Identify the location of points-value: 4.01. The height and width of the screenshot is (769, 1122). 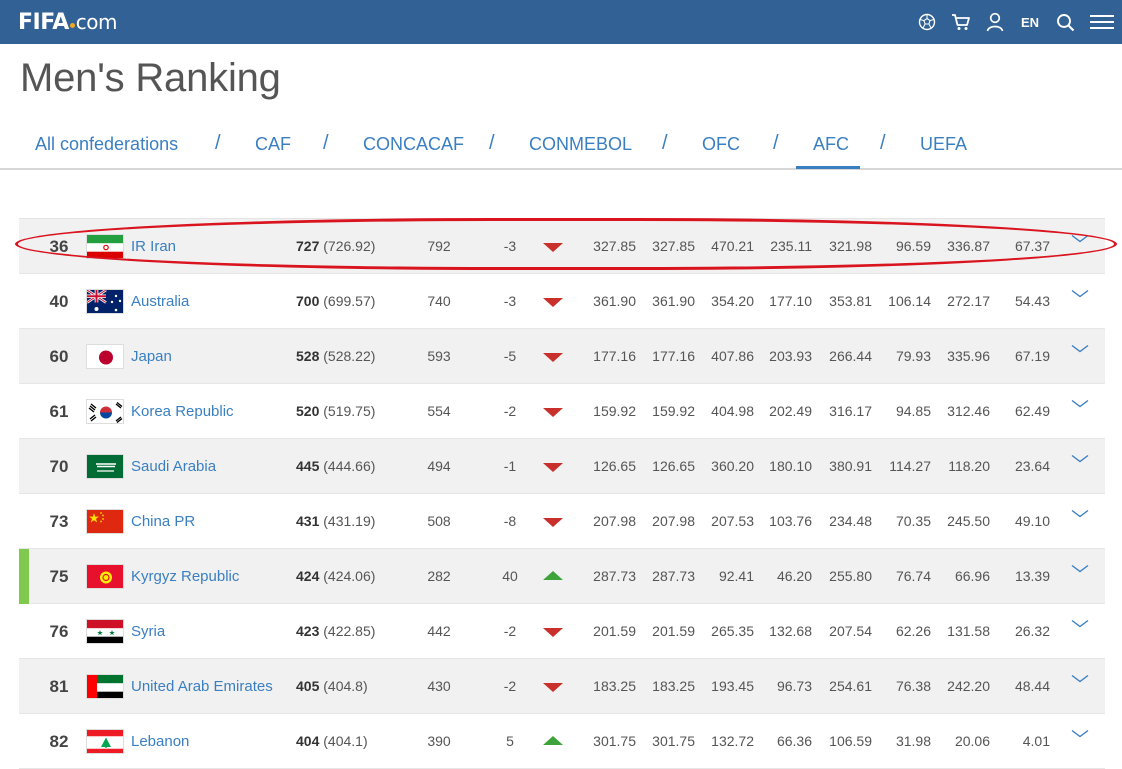
(1036, 741).